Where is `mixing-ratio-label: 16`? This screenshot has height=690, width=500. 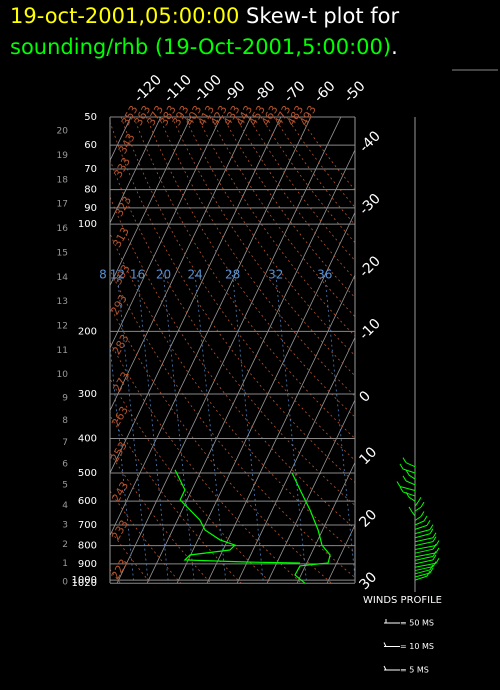
mixing-ratio-label: 16 is located at coordinates (137, 275).